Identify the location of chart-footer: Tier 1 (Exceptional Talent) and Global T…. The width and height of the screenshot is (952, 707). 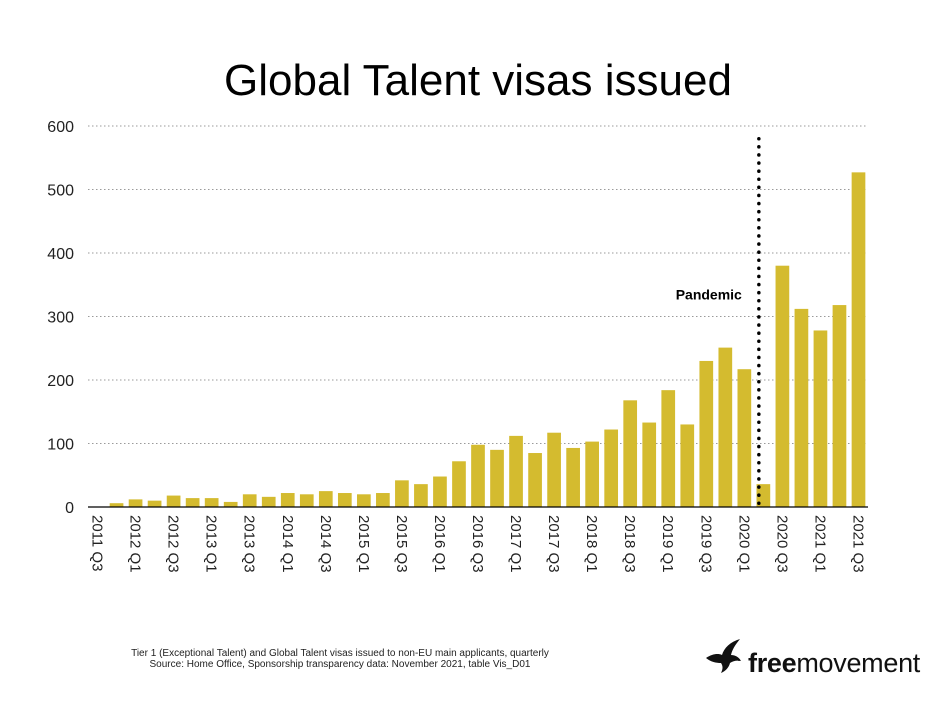
(340, 659).